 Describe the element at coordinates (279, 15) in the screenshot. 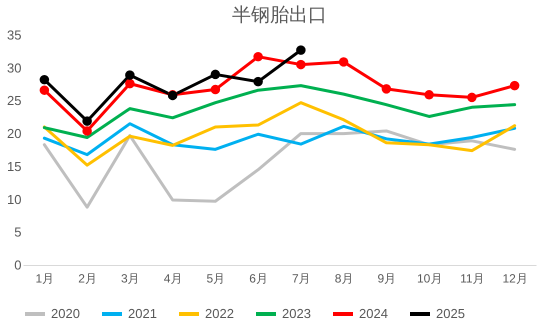

I see `chart-title: 半钢胎出口` at that location.